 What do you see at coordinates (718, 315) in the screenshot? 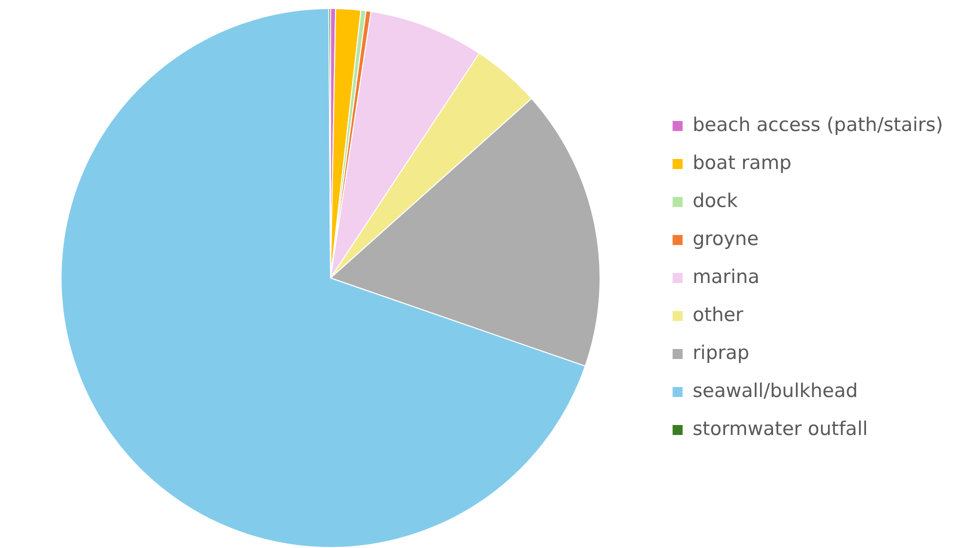
I see `legend-label: other` at bounding box center [718, 315].